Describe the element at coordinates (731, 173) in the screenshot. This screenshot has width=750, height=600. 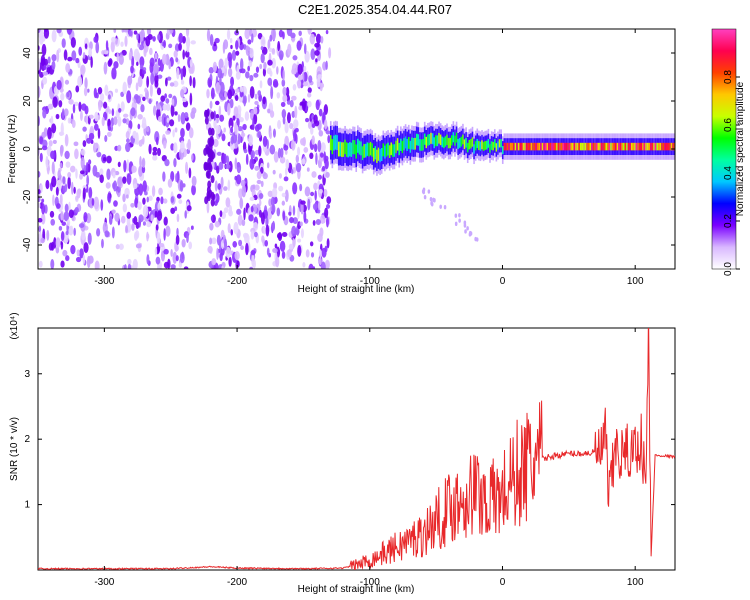
I see `colorbar-ticks: 0.0 0.2 0.4 0.6 0.8` at that location.